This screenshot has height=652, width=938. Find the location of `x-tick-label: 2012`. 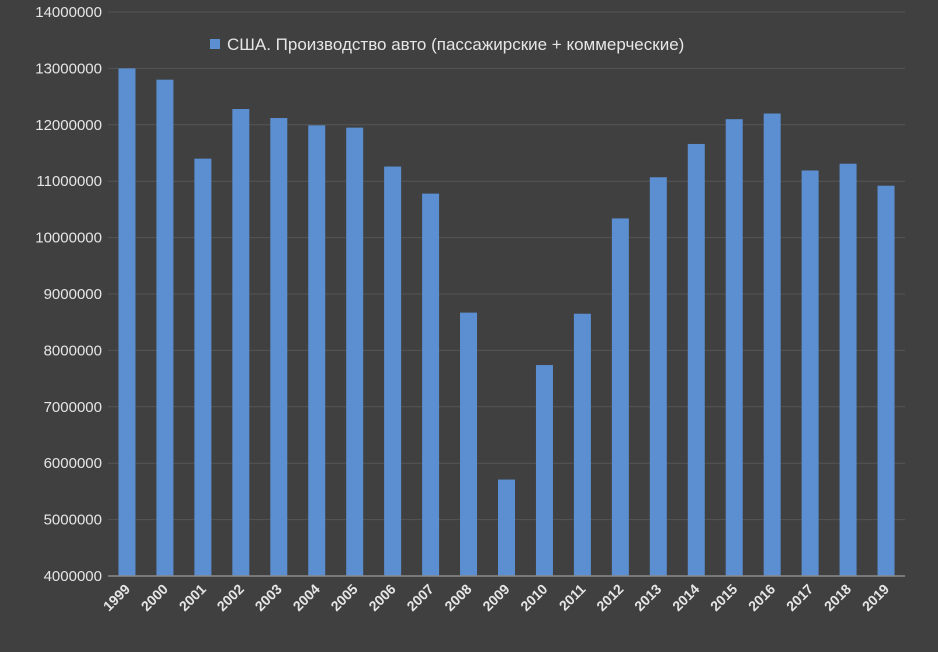

x-tick-label: 2012 is located at coordinates (609, 597).